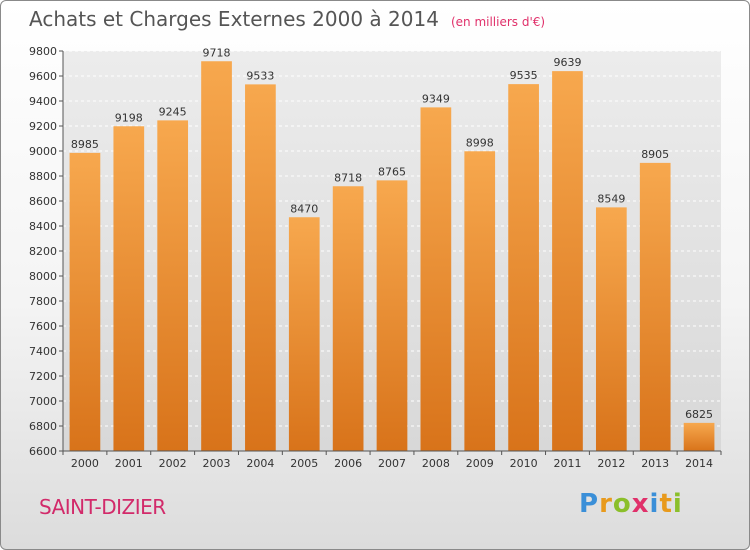 This screenshot has height=550, width=750. What do you see at coordinates (348, 177) in the screenshot?
I see `bar-value-label: 8718` at bounding box center [348, 177].